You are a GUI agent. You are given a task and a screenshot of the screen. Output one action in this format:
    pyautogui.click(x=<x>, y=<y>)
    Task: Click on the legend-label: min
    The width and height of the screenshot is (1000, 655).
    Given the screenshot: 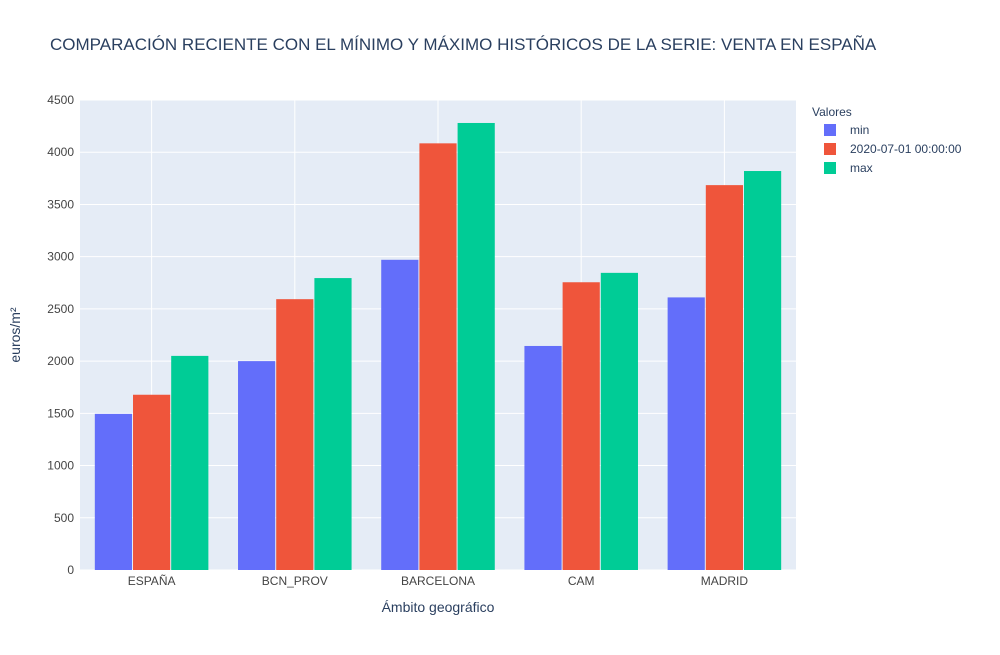 What is the action you would take?
    pyautogui.click(x=859, y=130)
    